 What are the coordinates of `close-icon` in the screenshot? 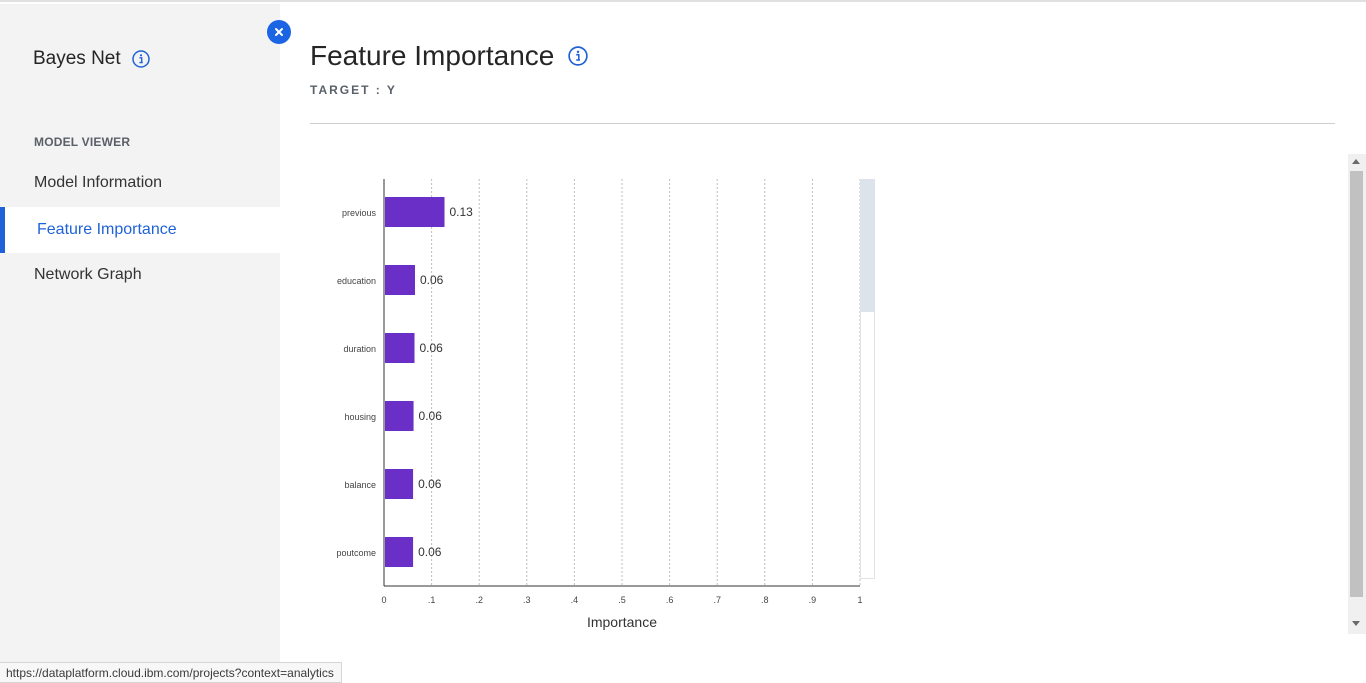 It's located at (279, 32).